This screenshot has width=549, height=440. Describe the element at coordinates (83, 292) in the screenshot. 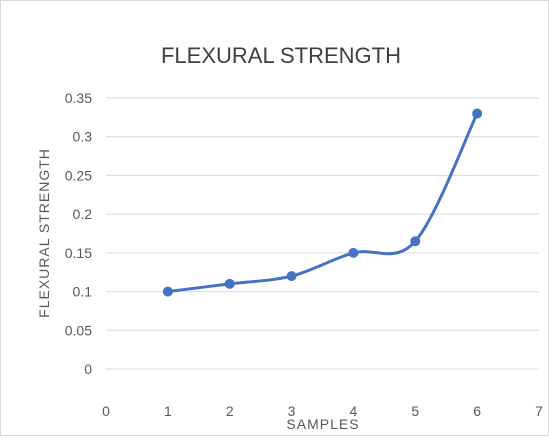

I see `y-tick-label: 0.1` at that location.